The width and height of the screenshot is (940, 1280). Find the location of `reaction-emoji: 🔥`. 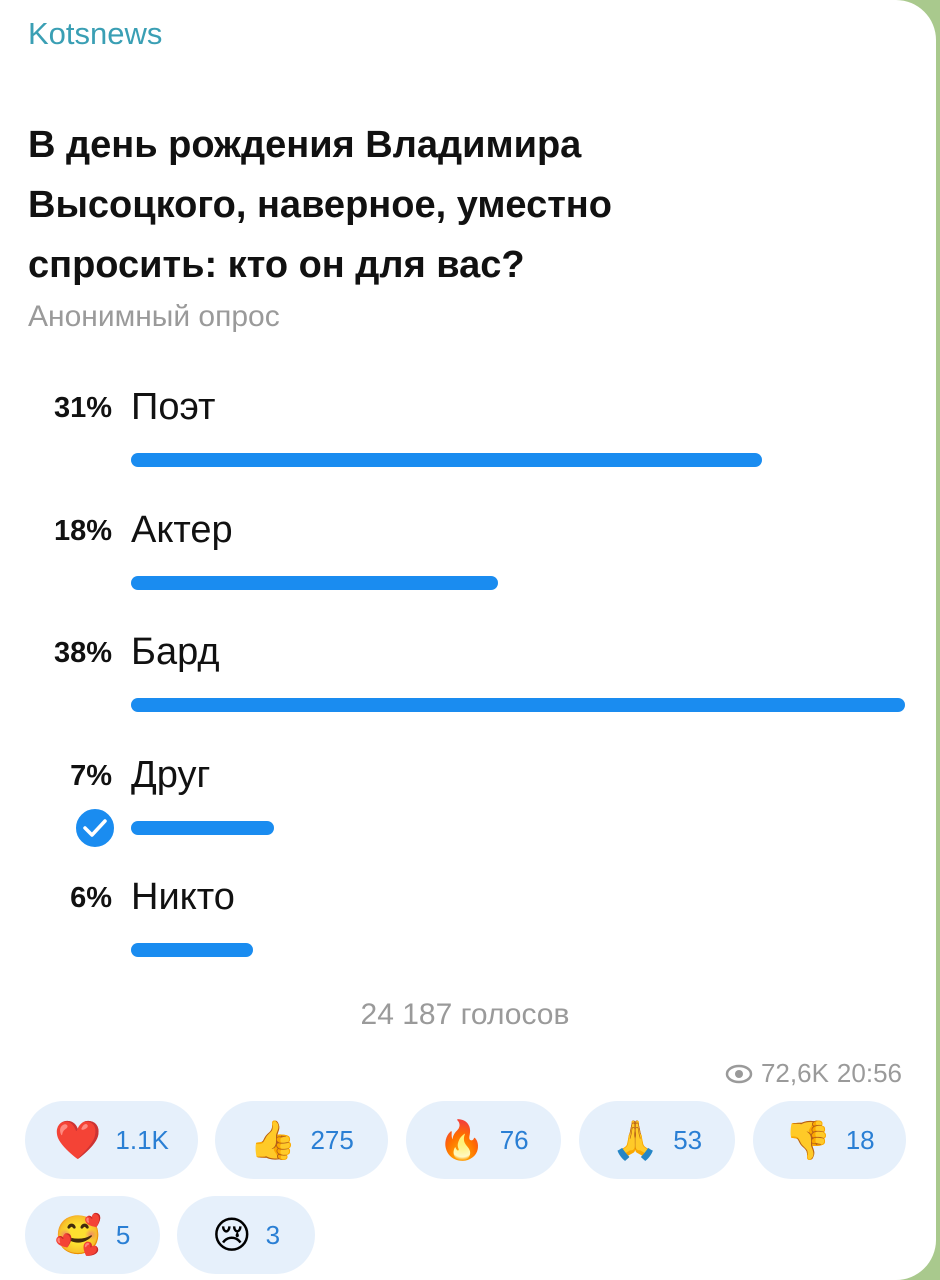

reaction-emoji: 🔥 is located at coordinates (462, 1139).